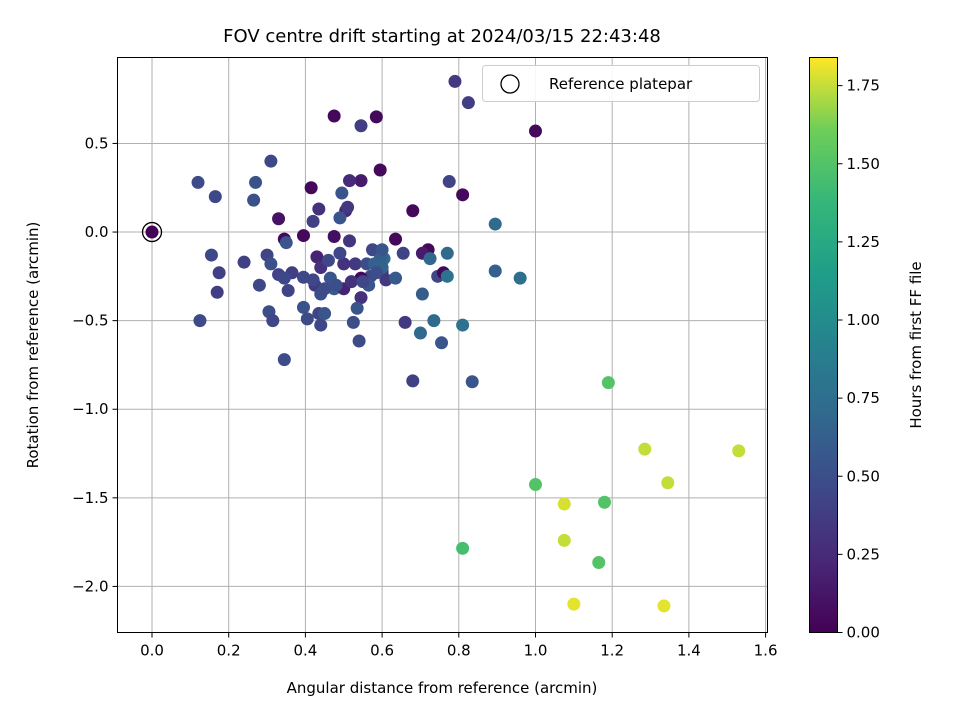 Image resolution: width=960 pixels, height=720 pixels. Describe the element at coordinates (689, 651) in the screenshot. I see `x-tick-label: 1.4` at that location.